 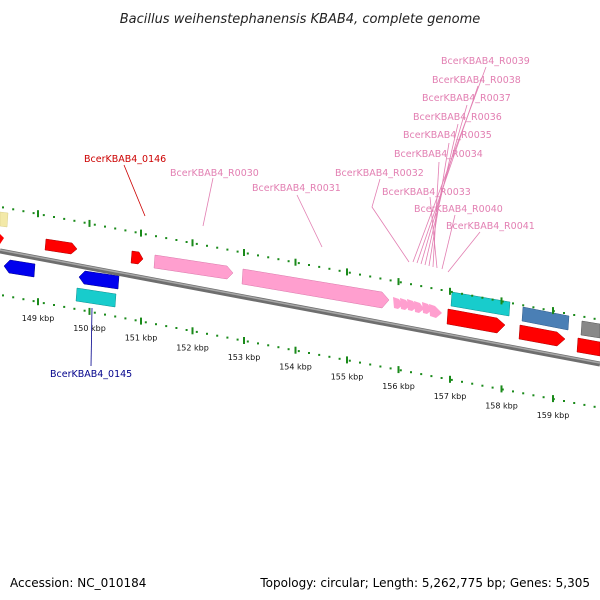 What do you see at coordinates (244, 357) in the screenshot?
I see `scale-tick-label: 153 kbp` at bounding box center [244, 357].